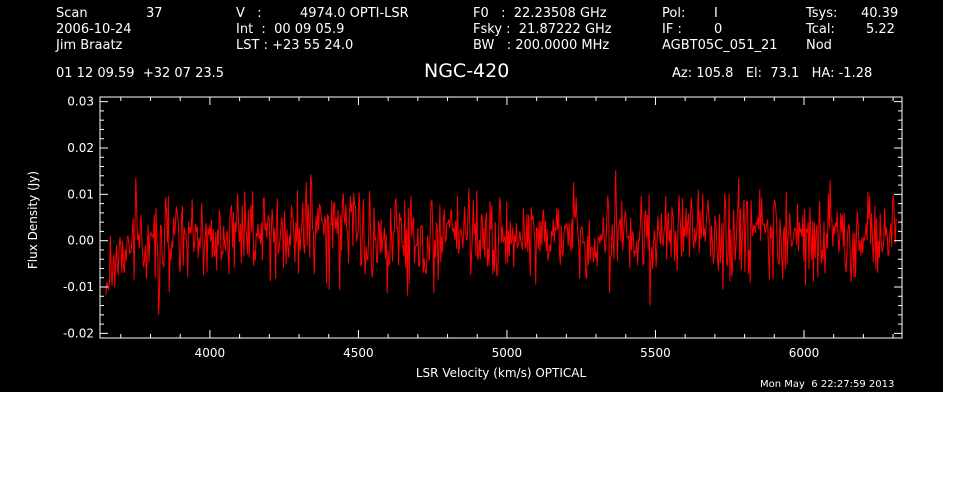 This screenshot has height=490, width=962. What do you see at coordinates (880, 29) in the screenshot?
I see `tcal-value: 5.22` at bounding box center [880, 29].